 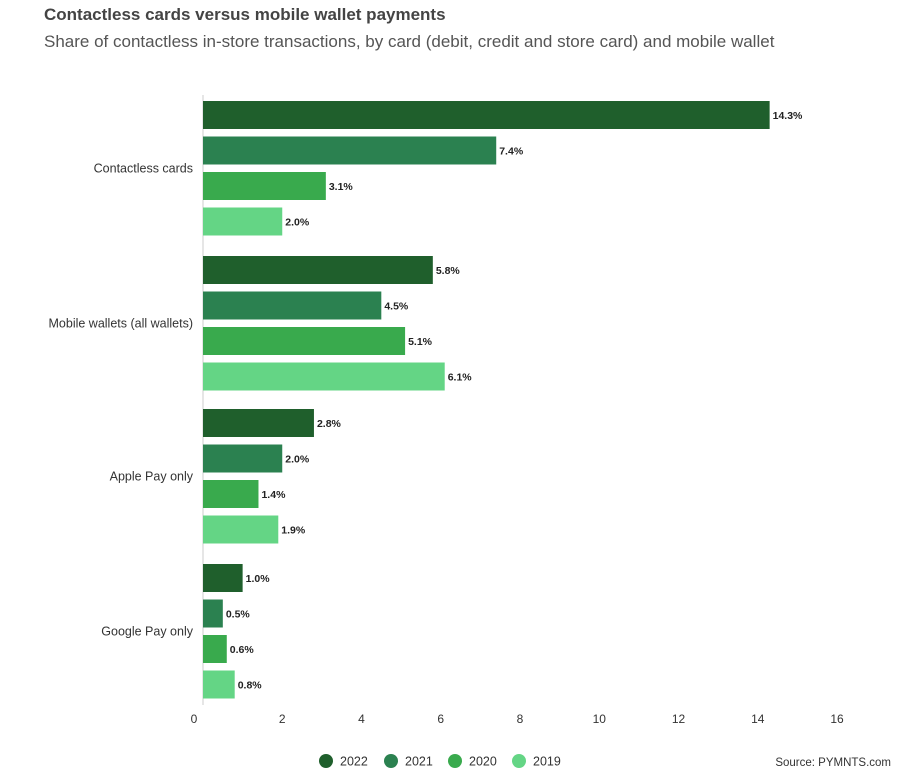 What do you see at coordinates (242, 650) in the screenshot?
I see `data-label-2020-3: 0.6%` at bounding box center [242, 650].